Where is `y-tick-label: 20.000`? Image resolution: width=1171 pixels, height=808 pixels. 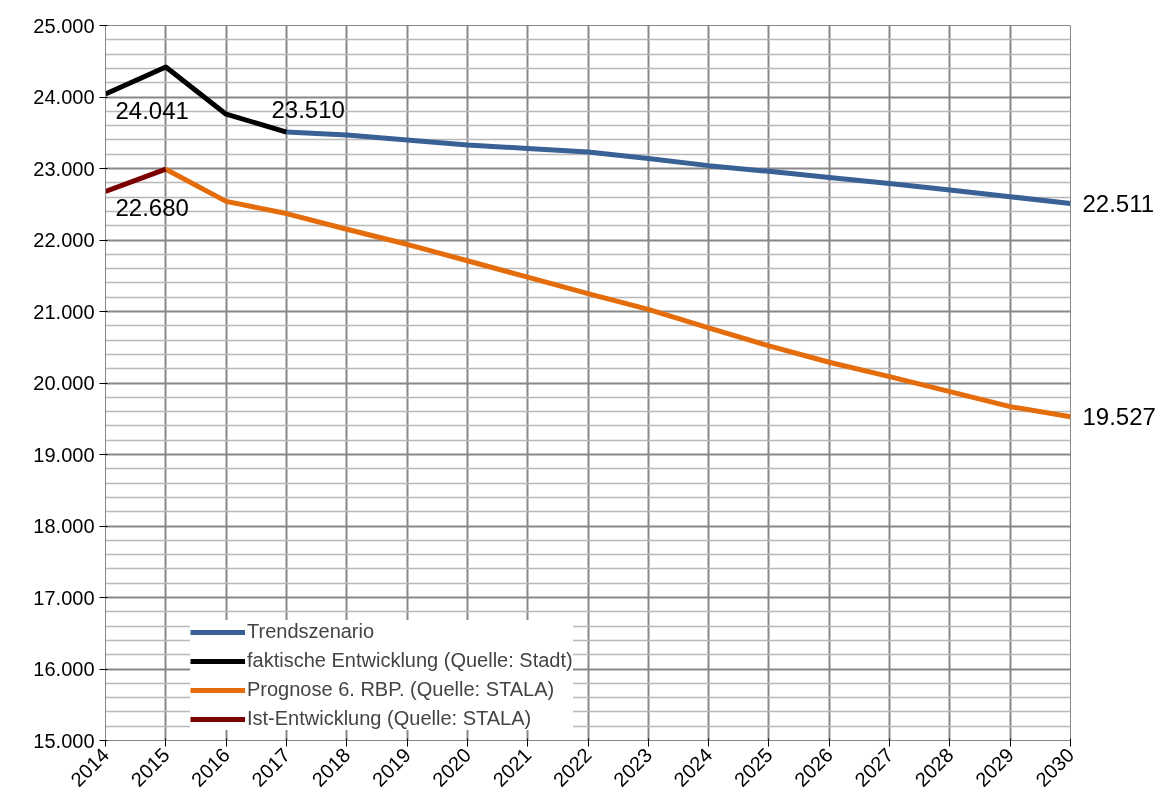 y-tick-label: 20.000 is located at coordinates (64, 383).